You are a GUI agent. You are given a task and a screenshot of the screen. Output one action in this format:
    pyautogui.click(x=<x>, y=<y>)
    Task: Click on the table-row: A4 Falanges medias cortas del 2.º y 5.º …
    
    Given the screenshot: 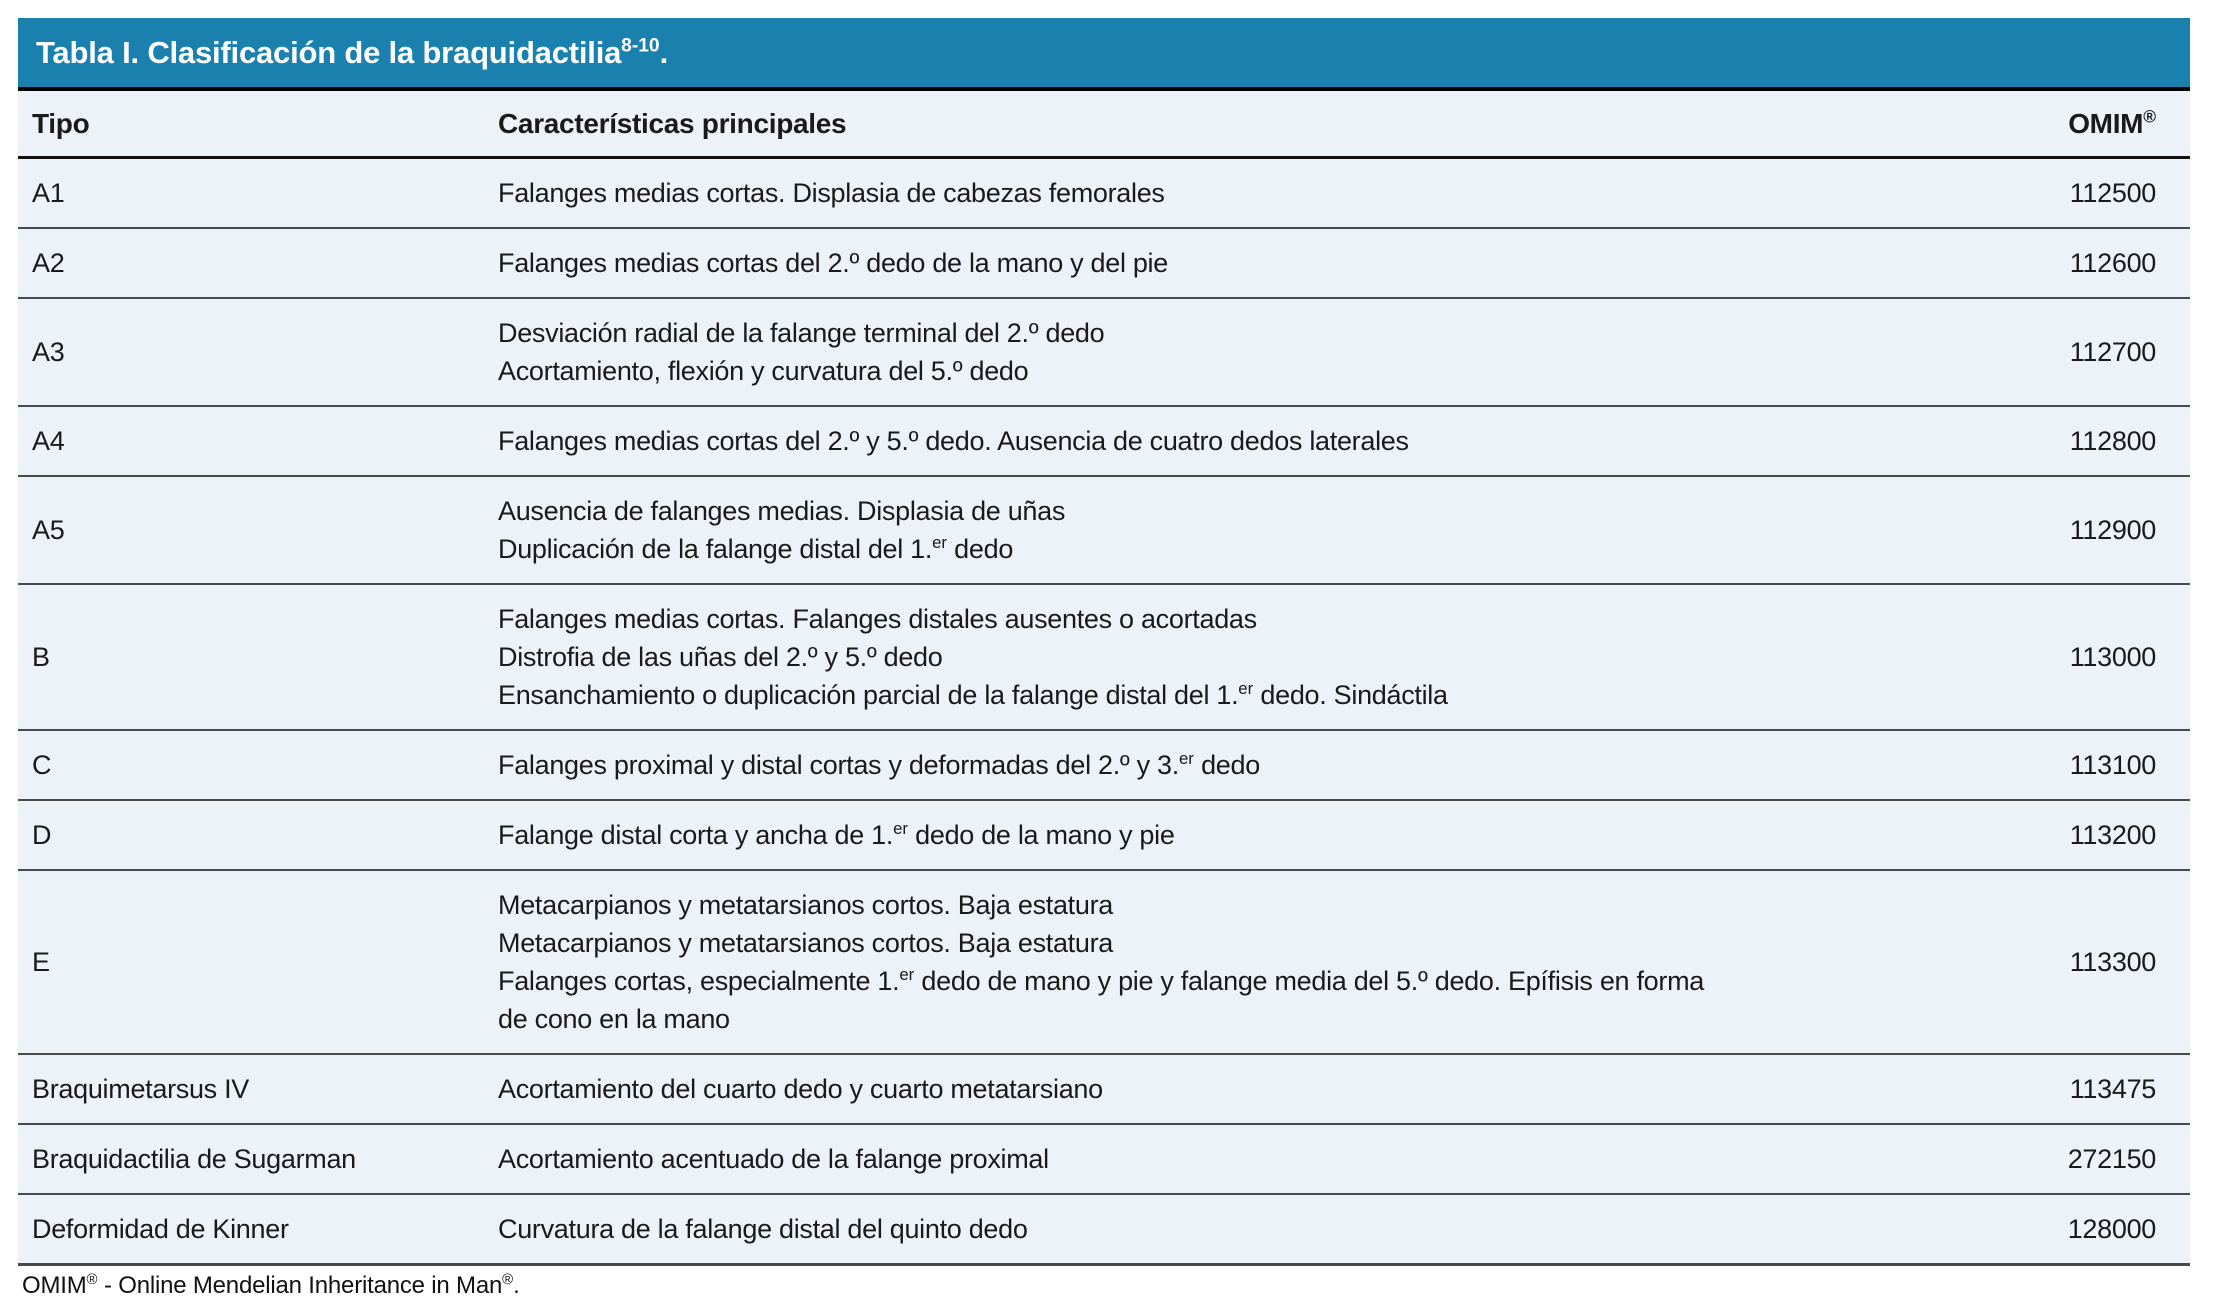 What is the action you would take?
    pyautogui.click(x=1104, y=442)
    